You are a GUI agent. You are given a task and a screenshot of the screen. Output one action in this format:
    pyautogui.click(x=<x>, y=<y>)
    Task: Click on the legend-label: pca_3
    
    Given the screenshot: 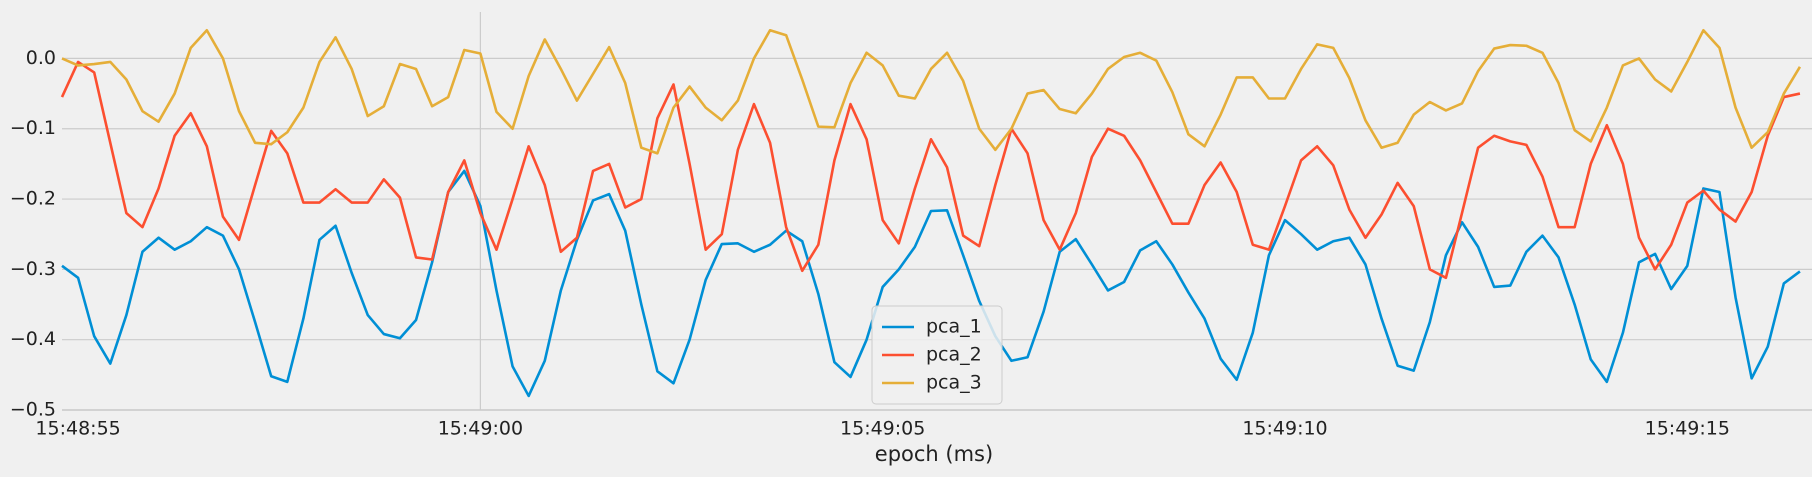 What is the action you would take?
    pyautogui.click(x=954, y=383)
    